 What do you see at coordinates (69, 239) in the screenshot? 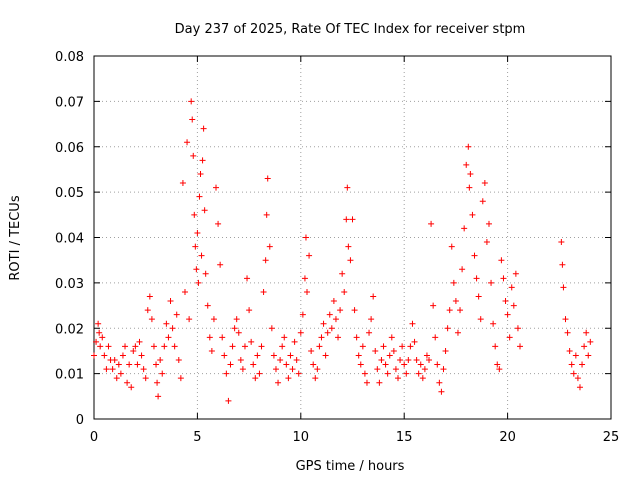
I see `y-tick-label: 0.04` at bounding box center [69, 239].